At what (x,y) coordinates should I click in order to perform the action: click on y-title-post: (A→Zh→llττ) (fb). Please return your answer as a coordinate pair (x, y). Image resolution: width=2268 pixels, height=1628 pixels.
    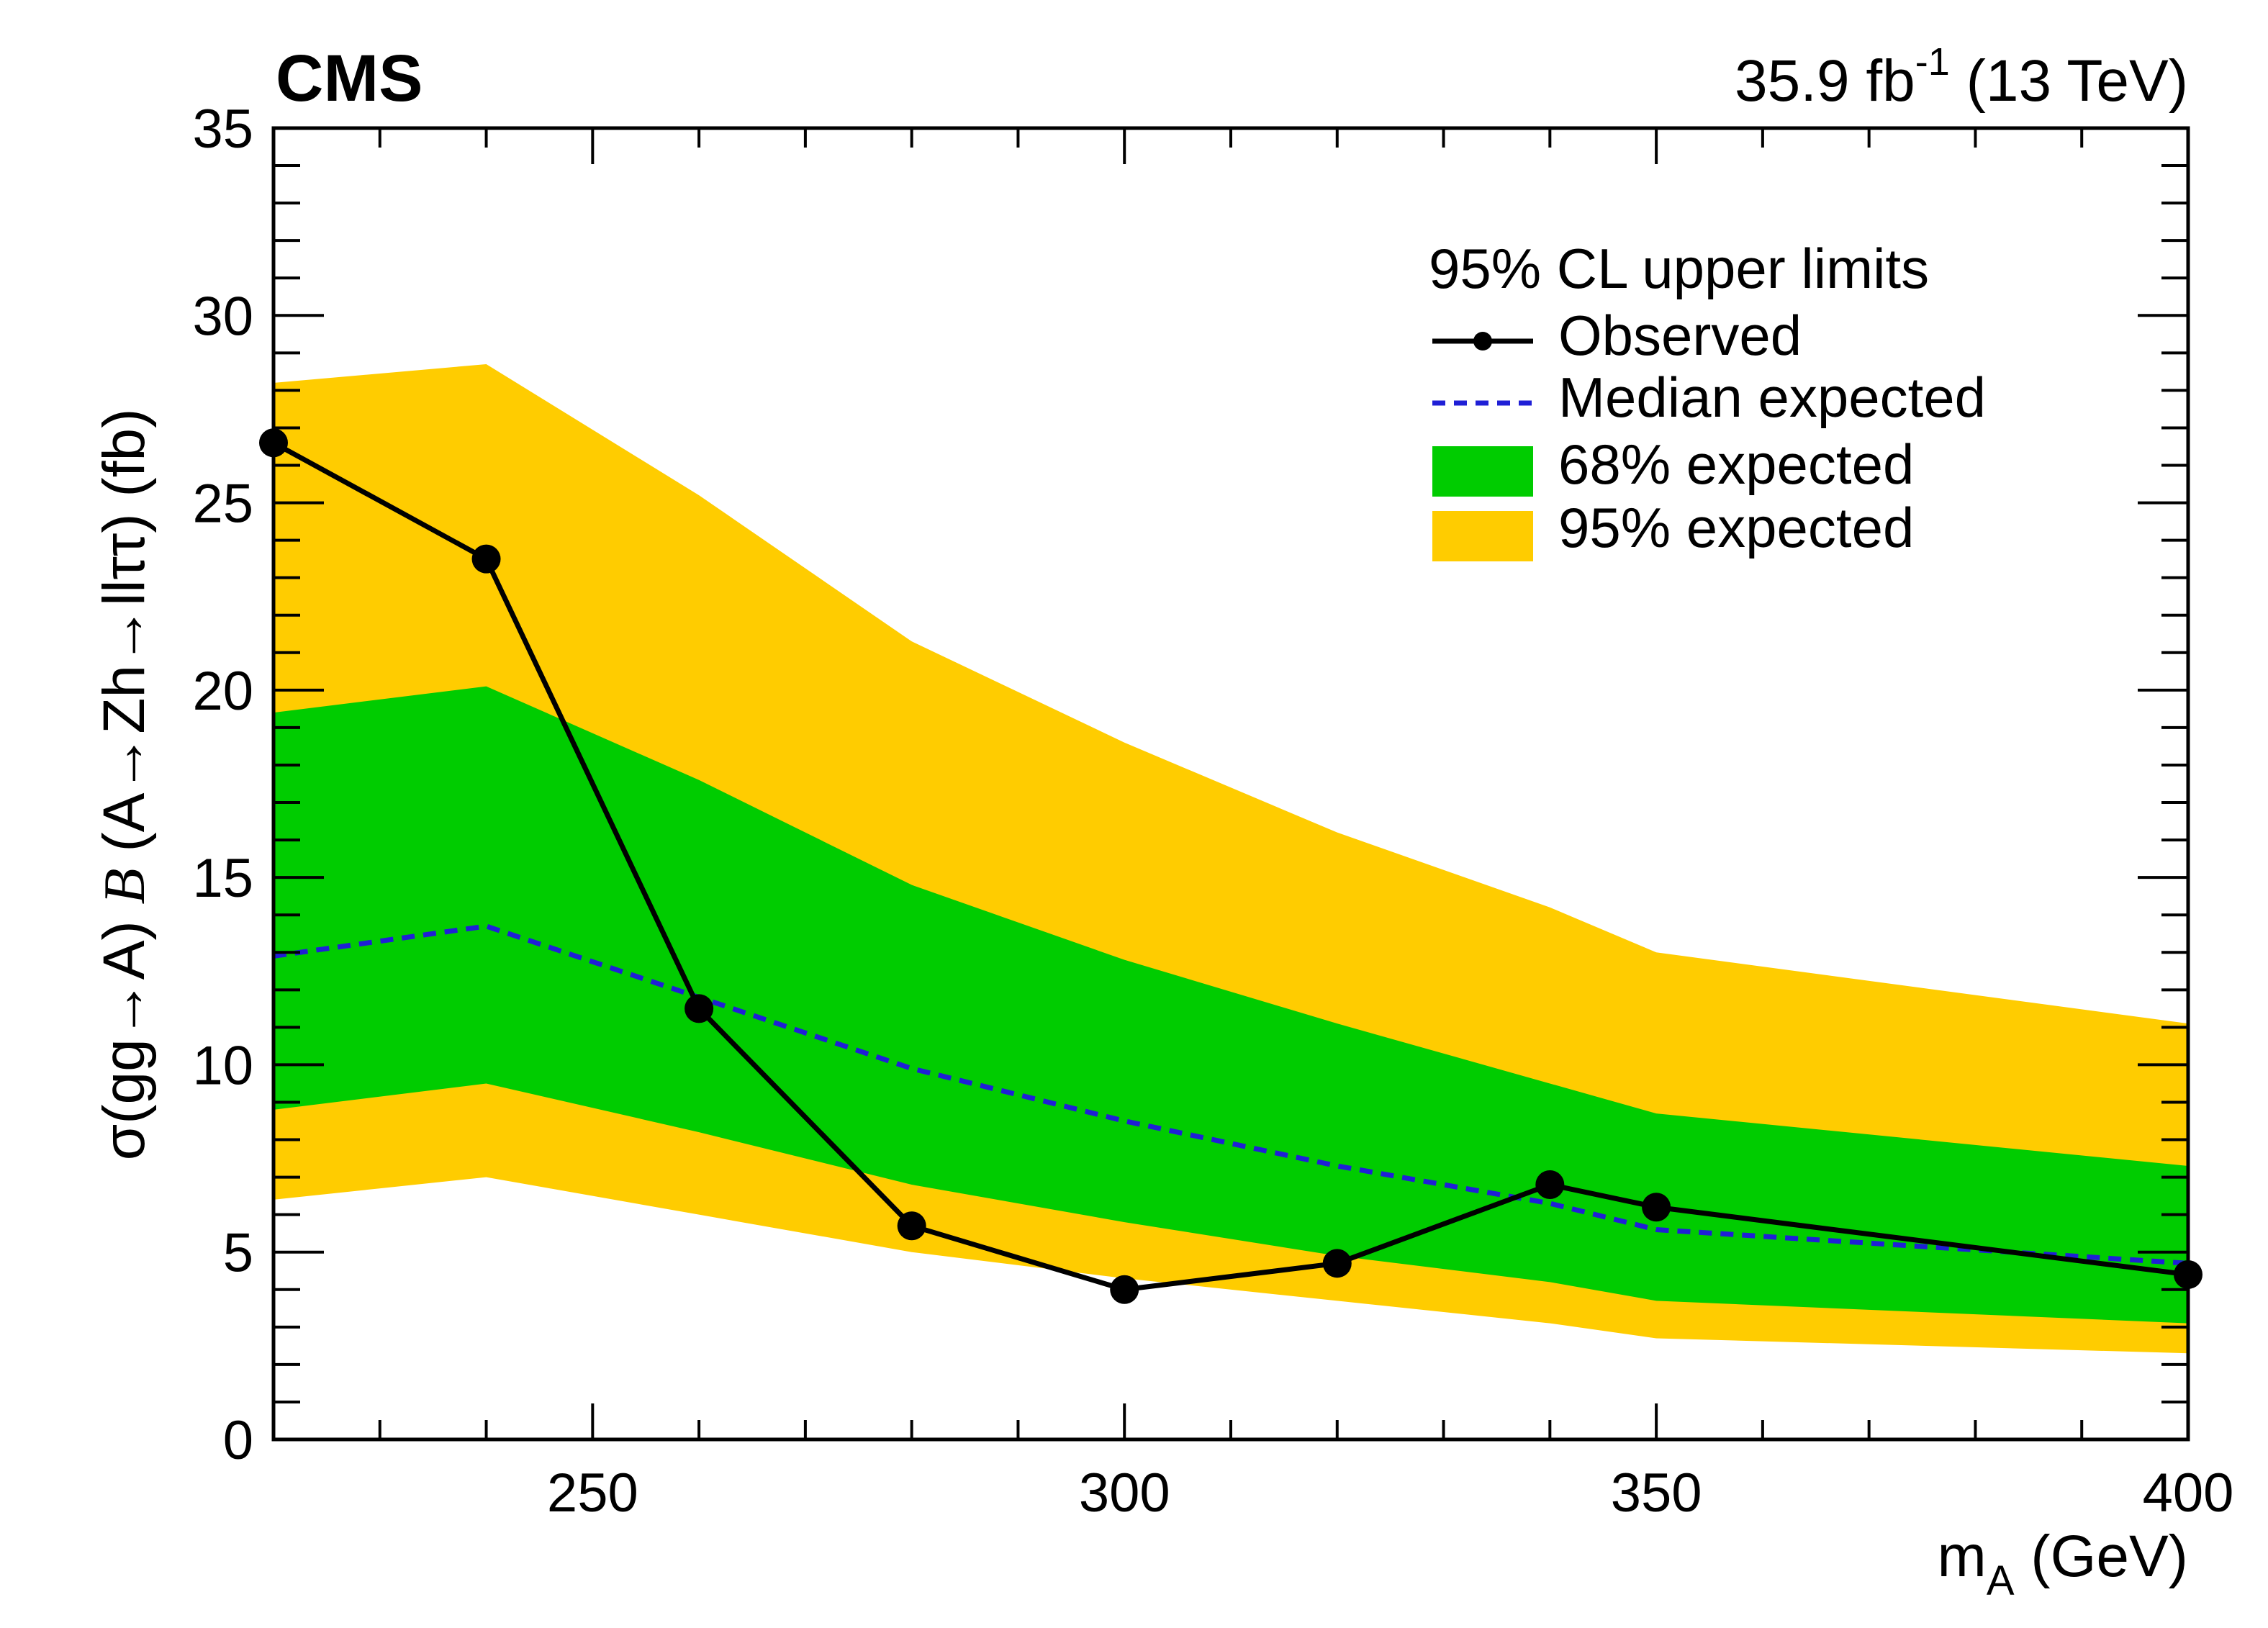
    Looking at the image, I should click on (124, 639).